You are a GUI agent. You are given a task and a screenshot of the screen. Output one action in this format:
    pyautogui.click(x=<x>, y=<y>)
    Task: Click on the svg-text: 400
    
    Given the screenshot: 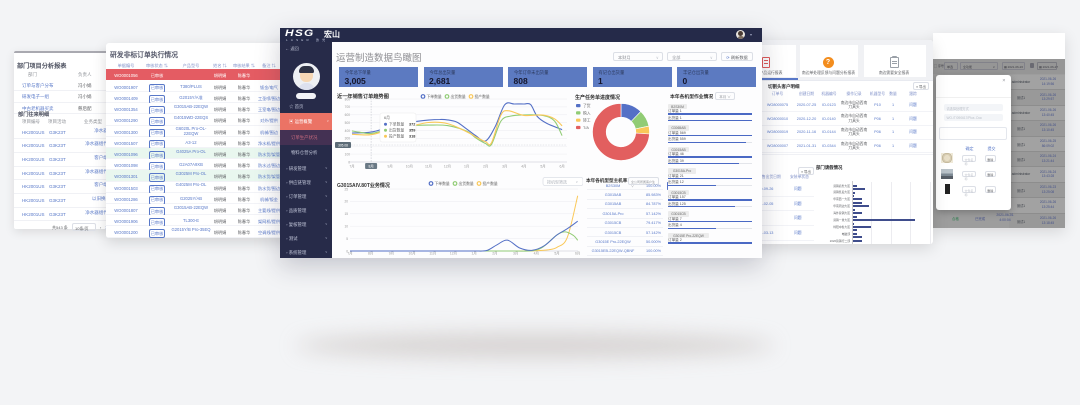 What is the action you would take?
    pyautogui.click(x=348, y=131)
    